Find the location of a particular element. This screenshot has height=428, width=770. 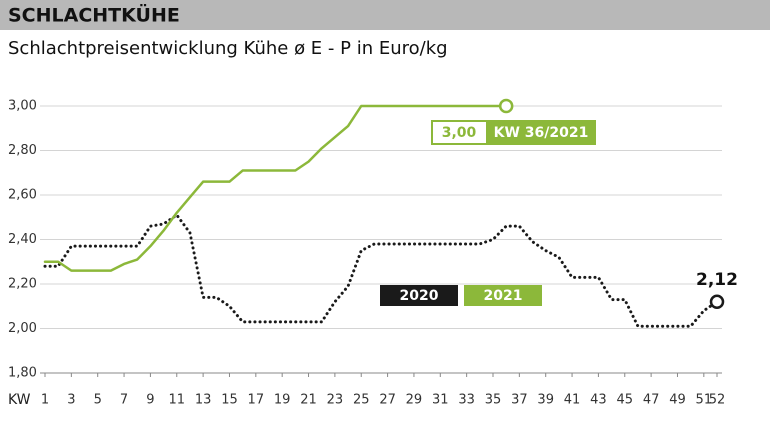

legend-label: 2020 is located at coordinates (419, 296).